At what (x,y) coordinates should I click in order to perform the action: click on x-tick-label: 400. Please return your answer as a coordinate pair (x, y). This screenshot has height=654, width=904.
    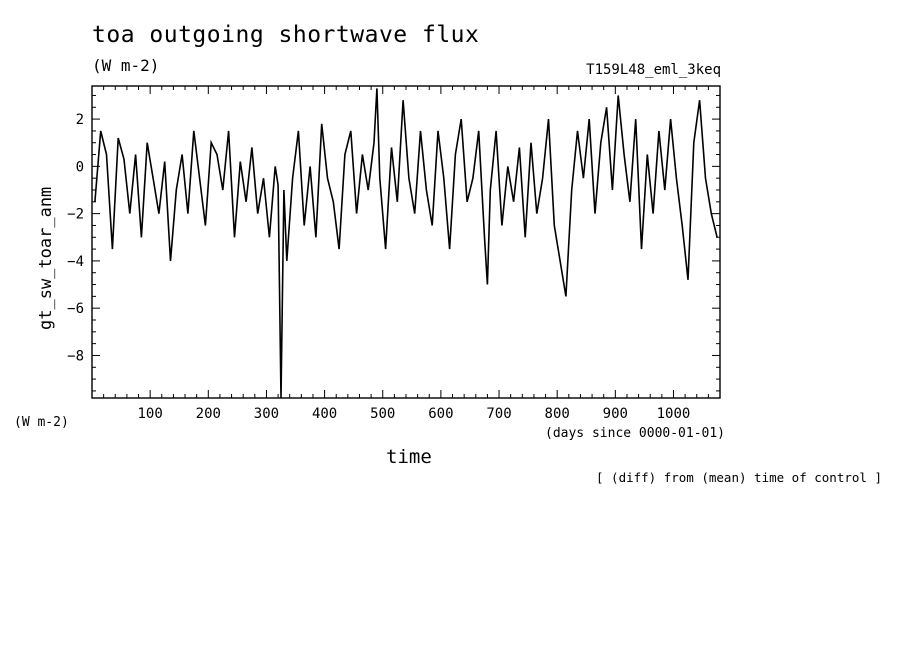
    Looking at the image, I should click on (324, 414).